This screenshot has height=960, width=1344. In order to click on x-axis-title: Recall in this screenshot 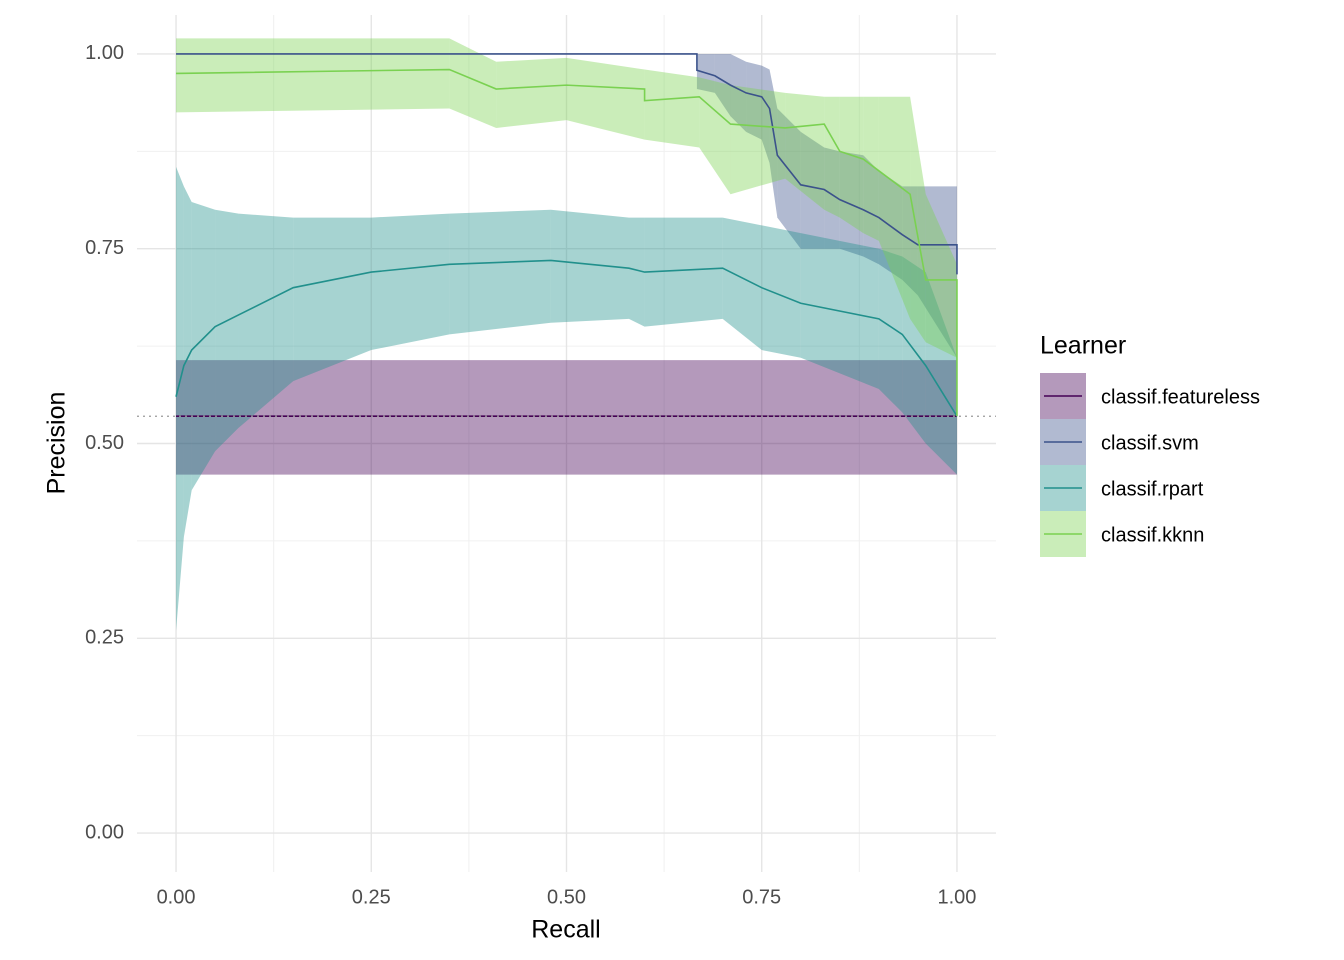, I will do `click(565, 930)`.